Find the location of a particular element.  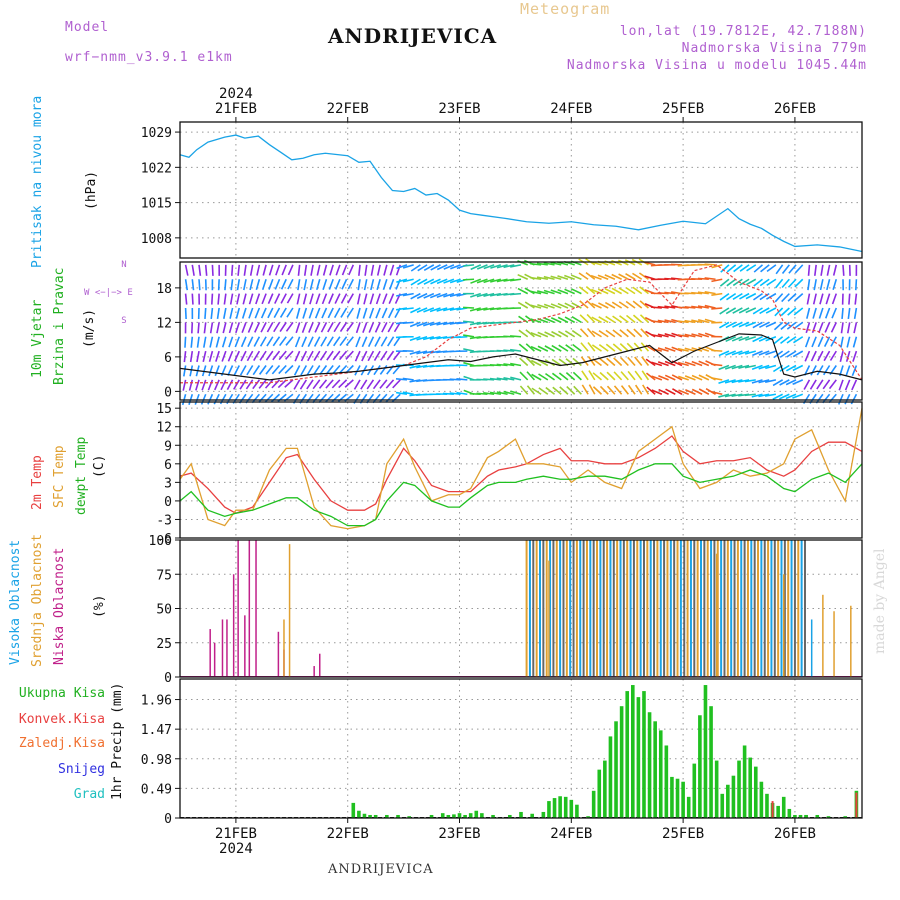

chart-title: ANDRIJEVICA is located at coordinates (413, 36).